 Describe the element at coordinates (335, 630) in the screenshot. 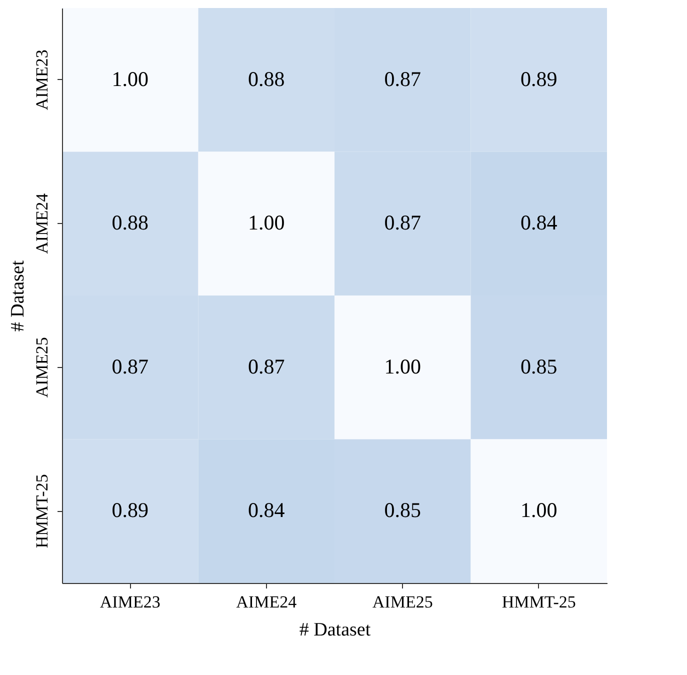

I see `x-axis-title: # Dataset` at that location.